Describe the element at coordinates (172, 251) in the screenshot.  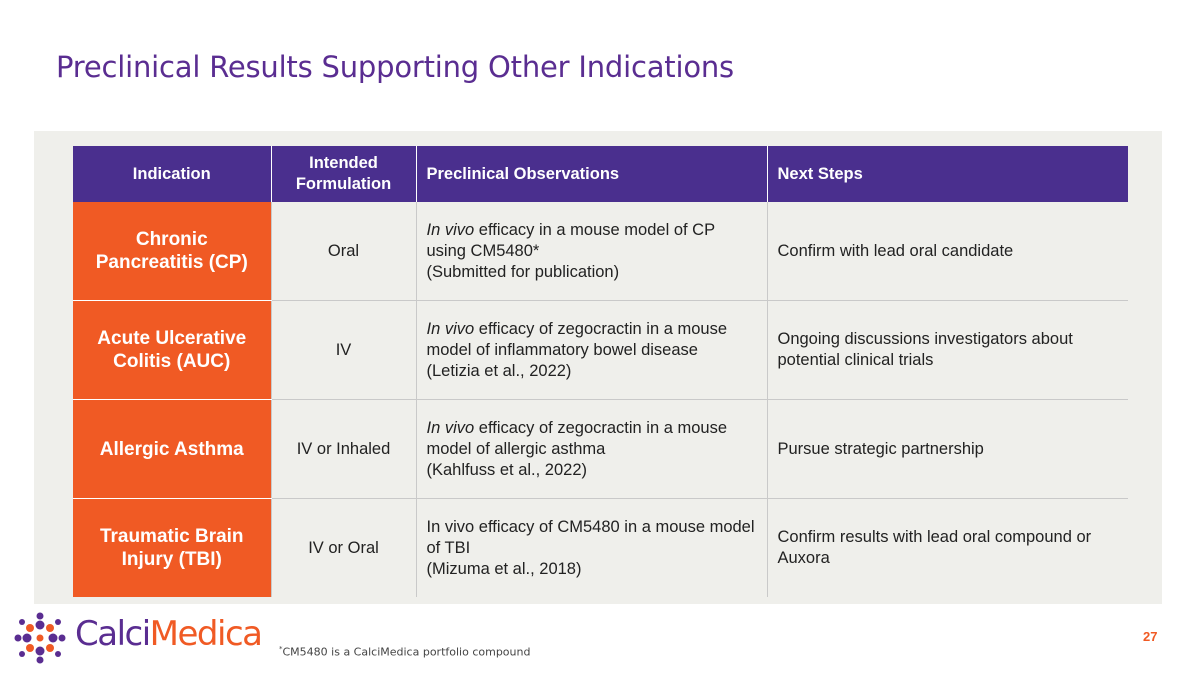
I see `indication-cell: Chronic Pancreatitis (CP)` at that location.